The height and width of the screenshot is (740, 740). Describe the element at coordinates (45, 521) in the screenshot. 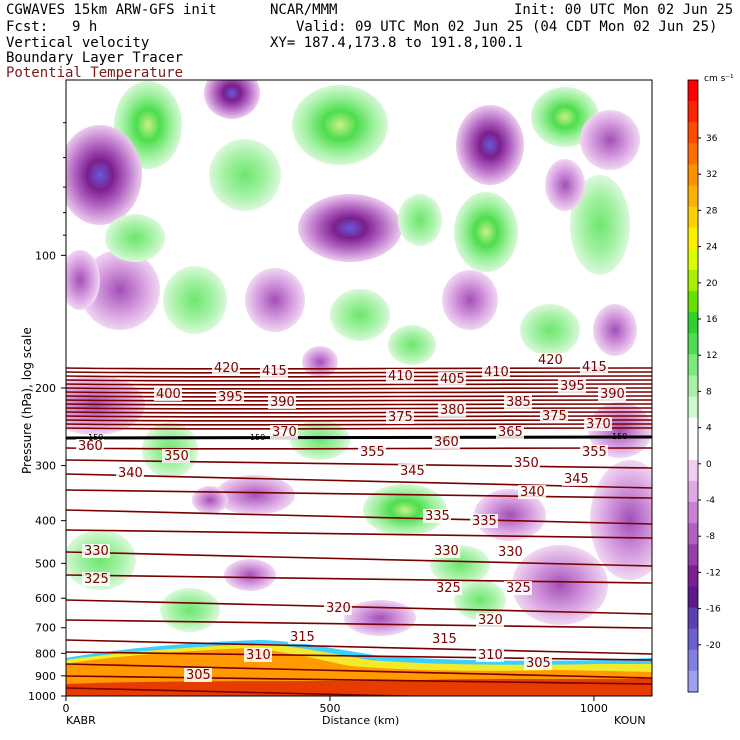

I see `y-tick-label: 400` at that location.